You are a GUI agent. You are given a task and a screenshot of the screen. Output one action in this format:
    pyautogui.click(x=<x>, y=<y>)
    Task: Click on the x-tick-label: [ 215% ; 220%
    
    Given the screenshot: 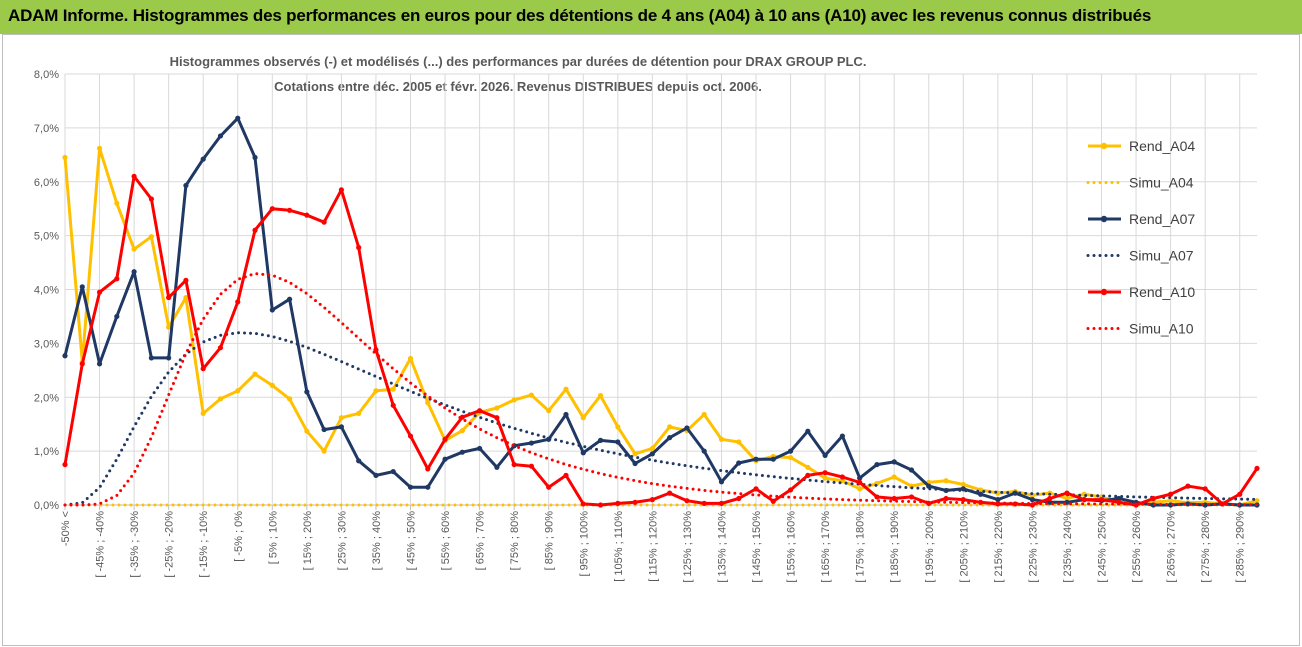 What is the action you would take?
    pyautogui.click(x=999, y=547)
    